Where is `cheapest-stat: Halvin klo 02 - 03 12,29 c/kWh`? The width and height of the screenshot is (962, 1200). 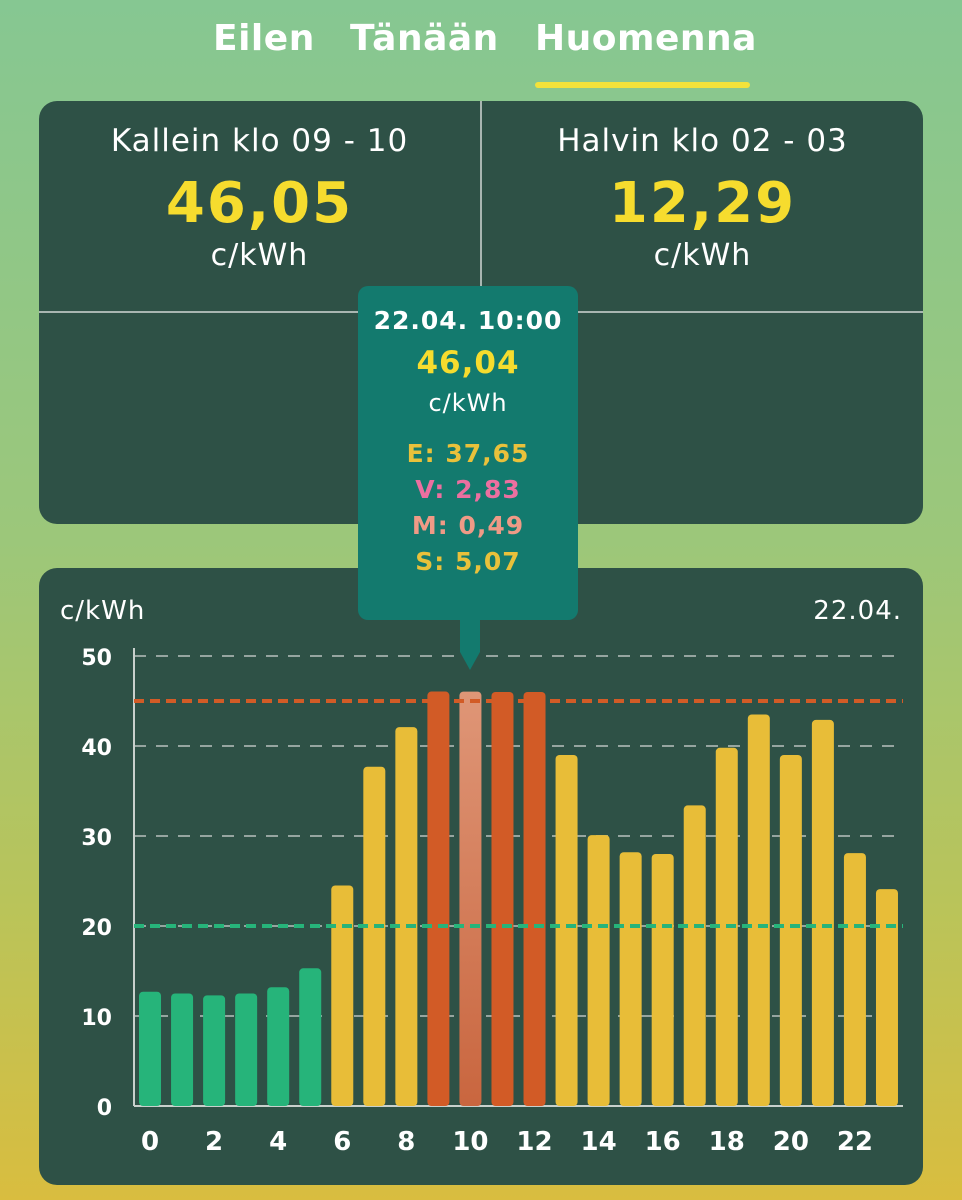 cheapest-stat: Halvin klo 02 - 03 12,29 c/kWh is located at coordinates (702, 187).